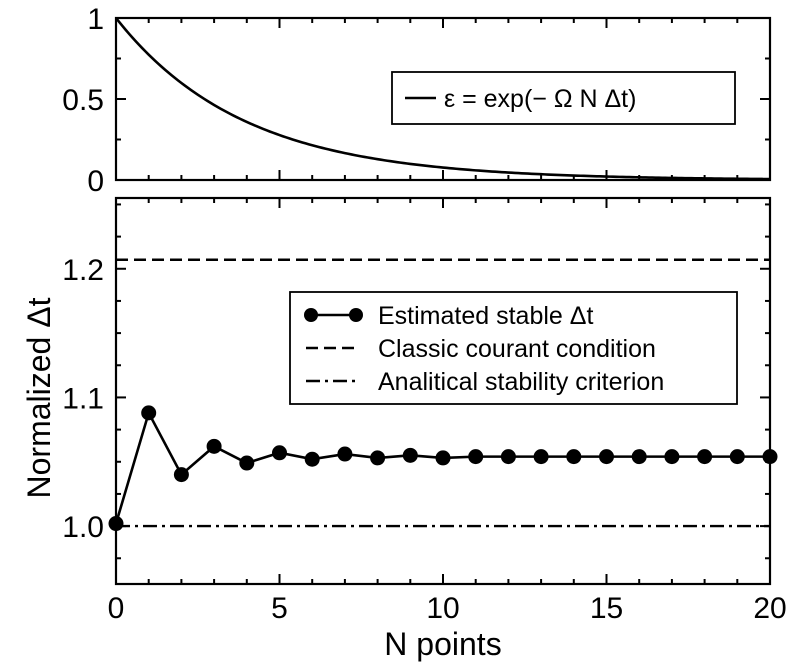 This screenshot has width=795, height=669. I want to click on top-y-tick-label: 0.5, so click(83, 100).